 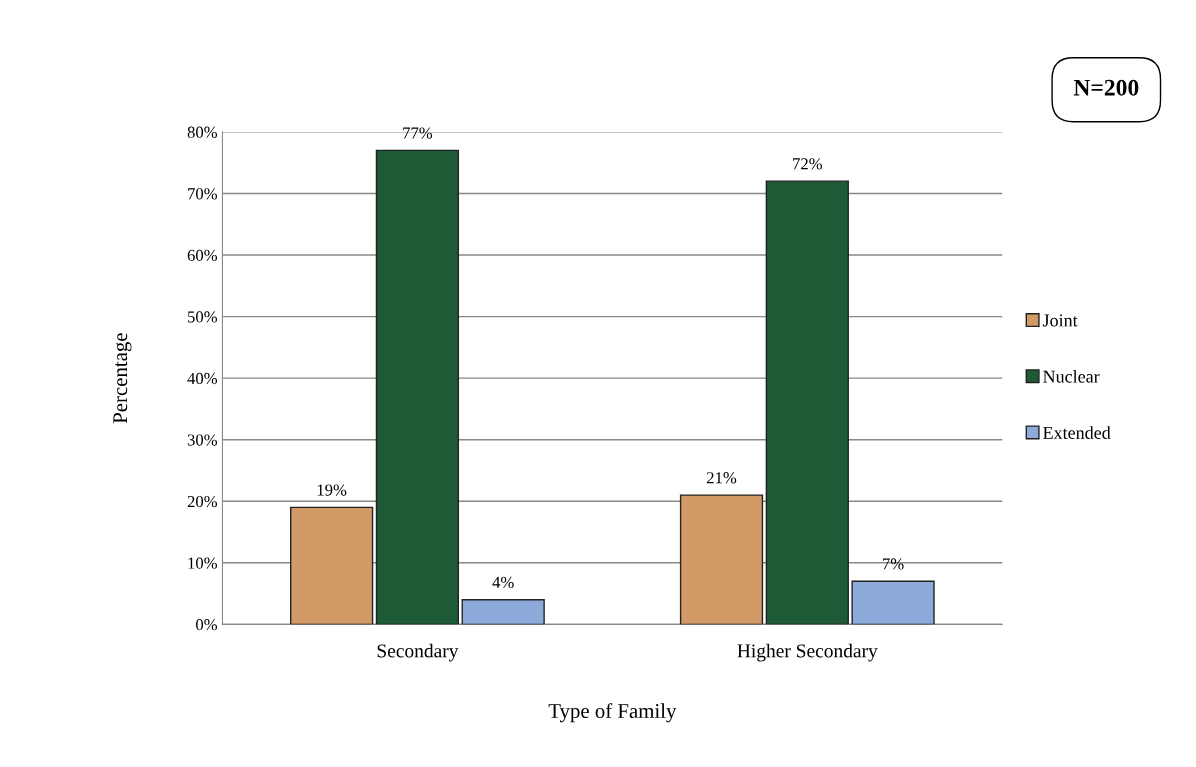 I want to click on data-label: 72%, so click(x=808, y=164).